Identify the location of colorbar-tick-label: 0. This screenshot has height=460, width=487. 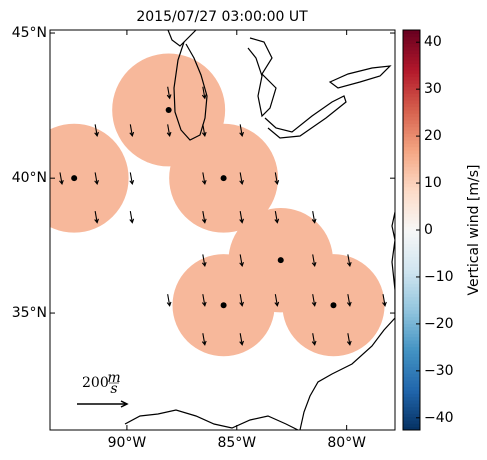
(428, 230).